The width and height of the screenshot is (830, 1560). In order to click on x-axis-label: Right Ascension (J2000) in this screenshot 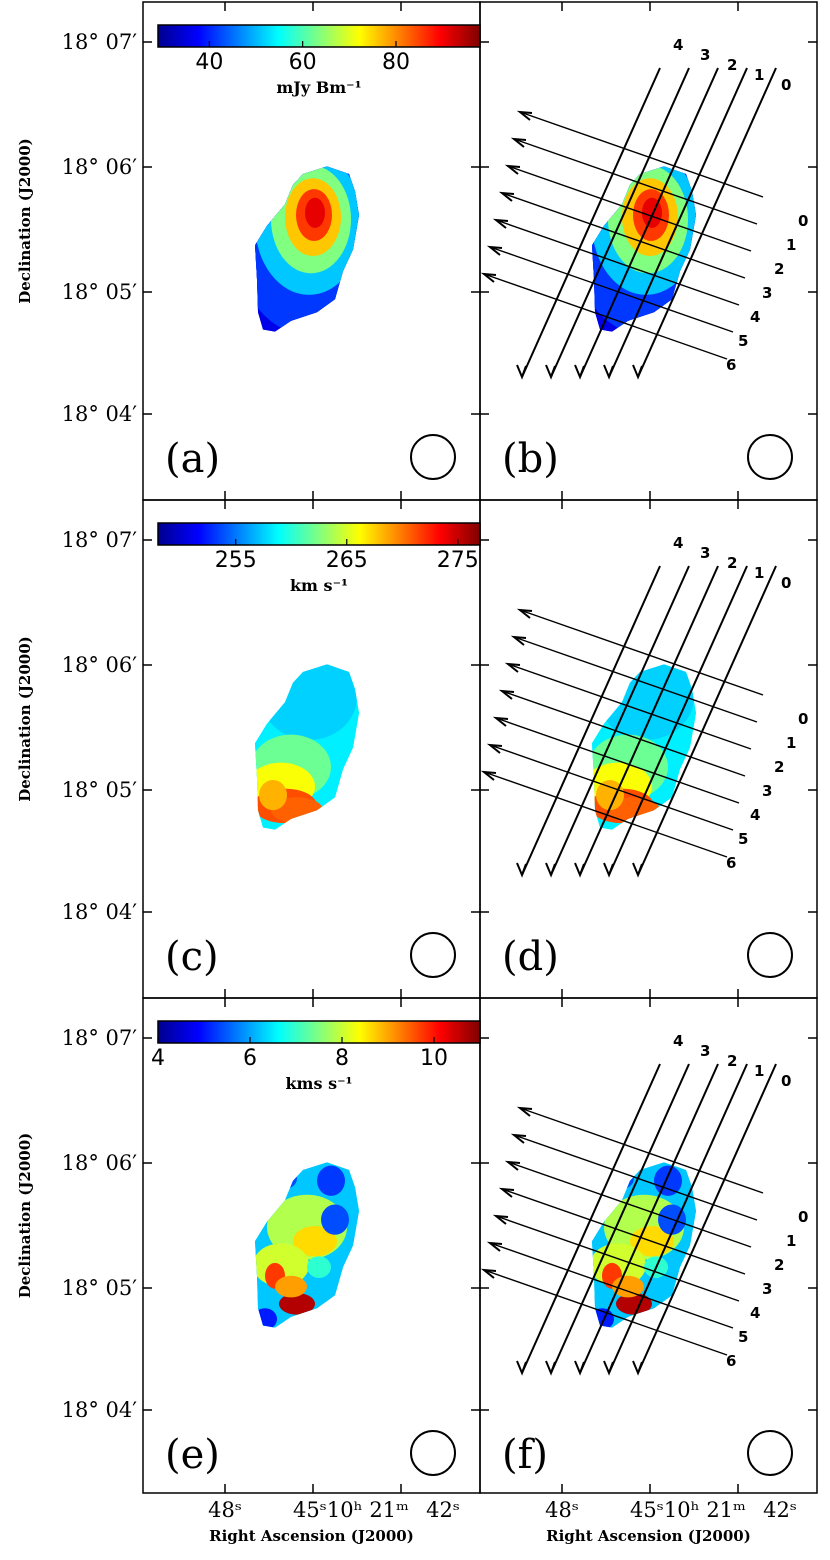, I will do `click(311, 1536)`.